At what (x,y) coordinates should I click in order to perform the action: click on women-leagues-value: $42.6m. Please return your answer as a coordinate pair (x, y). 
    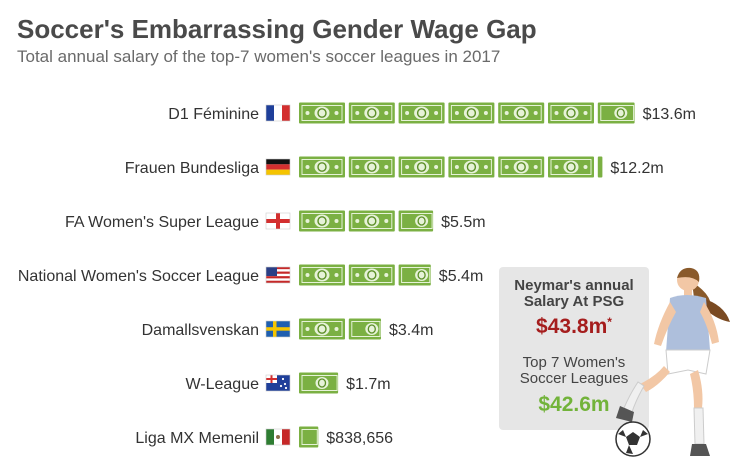
    Looking at the image, I should click on (574, 404).